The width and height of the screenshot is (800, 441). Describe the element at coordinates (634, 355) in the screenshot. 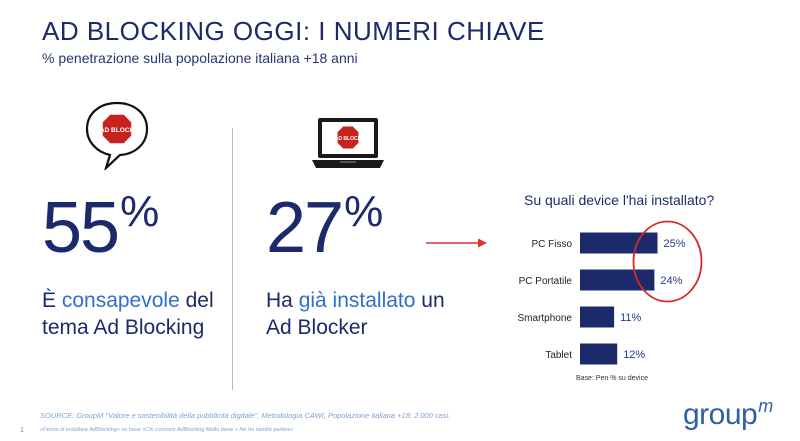

I see `bar-value-label: 12%` at that location.